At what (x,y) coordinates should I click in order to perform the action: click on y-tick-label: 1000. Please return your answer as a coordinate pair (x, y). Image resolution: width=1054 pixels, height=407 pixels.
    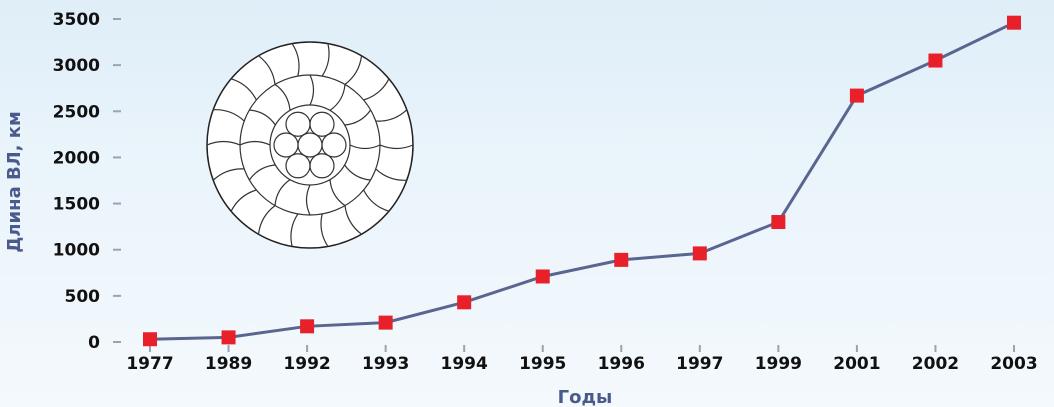
    Looking at the image, I should click on (76, 251).